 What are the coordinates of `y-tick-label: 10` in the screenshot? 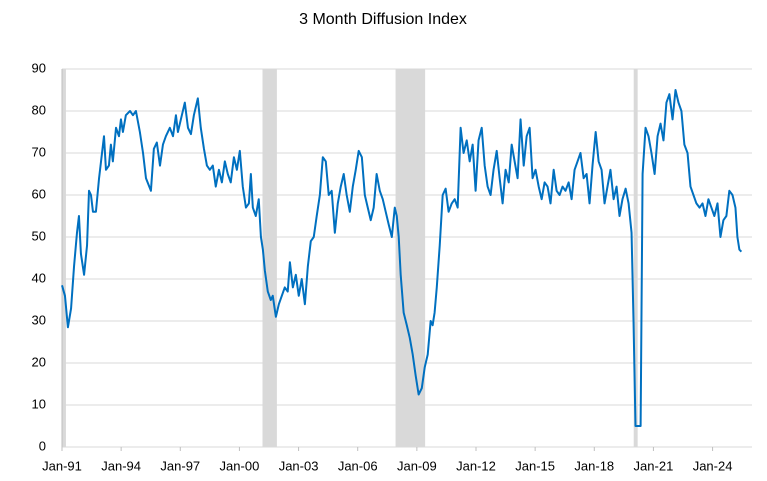 It's located at (39, 403).